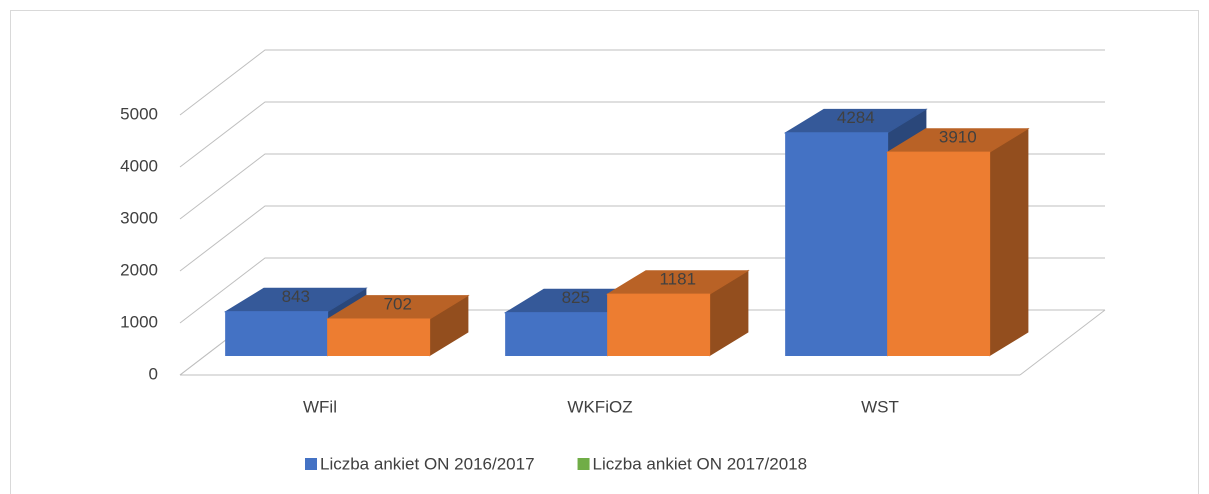  I want to click on y-tick-label: 3000, so click(139, 217).